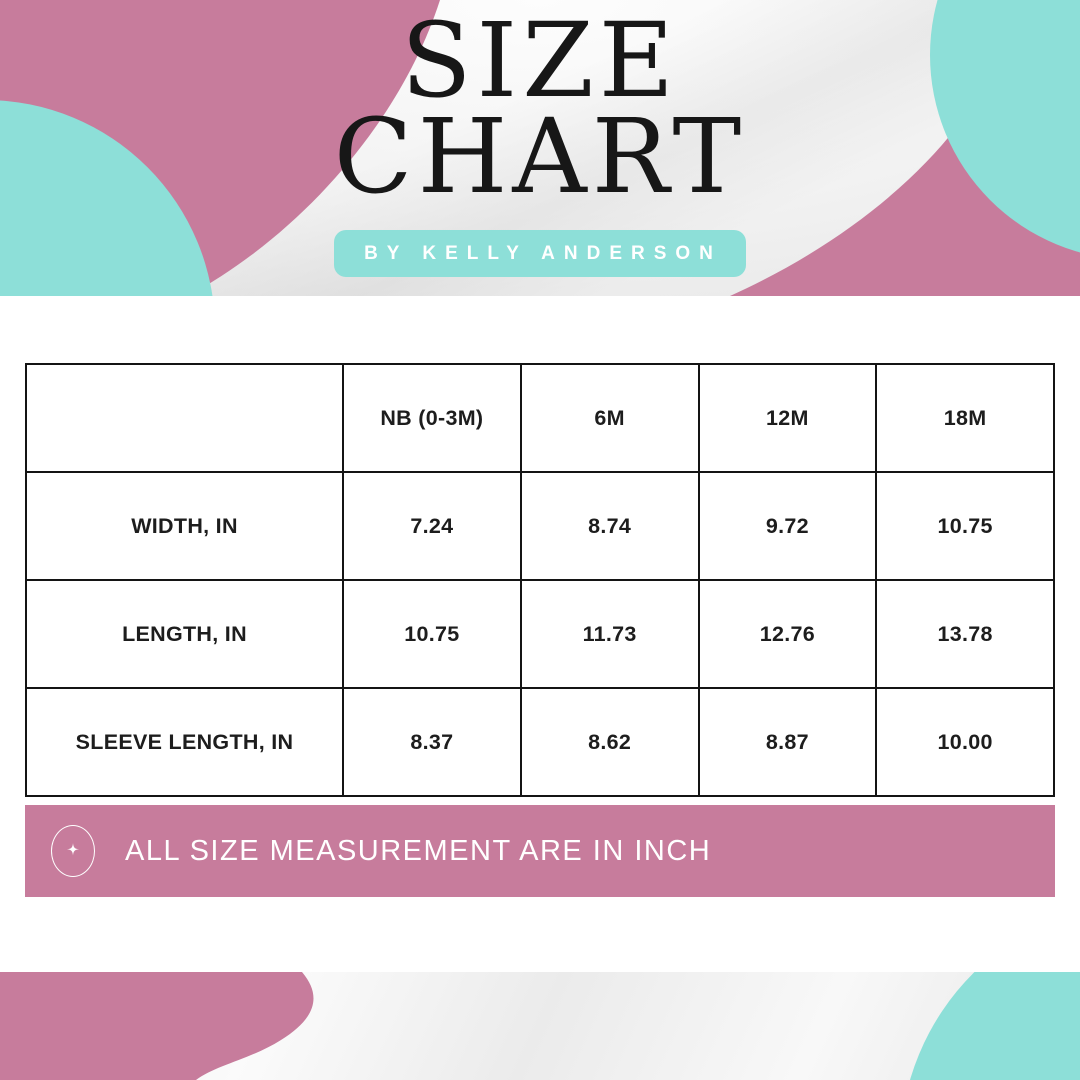 This screenshot has width=1080, height=1080. I want to click on table-cell: 8.62, so click(609, 742).